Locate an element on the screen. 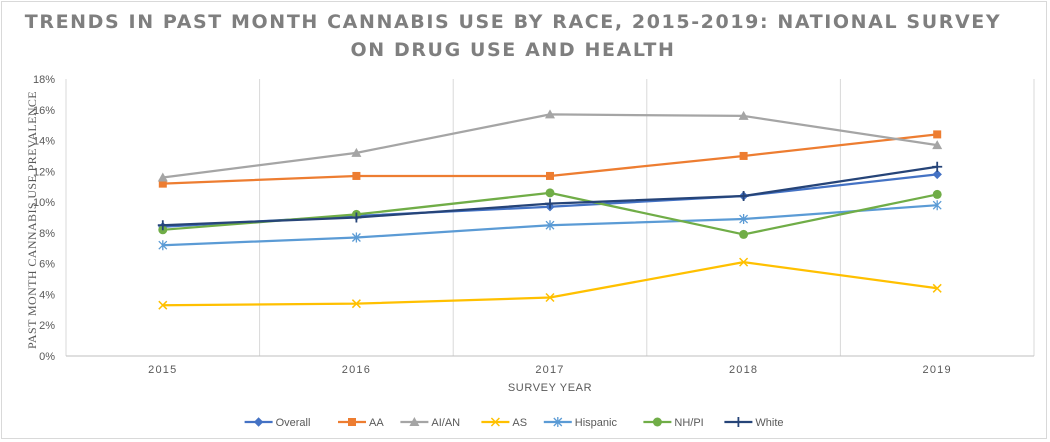 This screenshot has height=442, width=1050. x-tick-label: 2017 is located at coordinates (549, 370).